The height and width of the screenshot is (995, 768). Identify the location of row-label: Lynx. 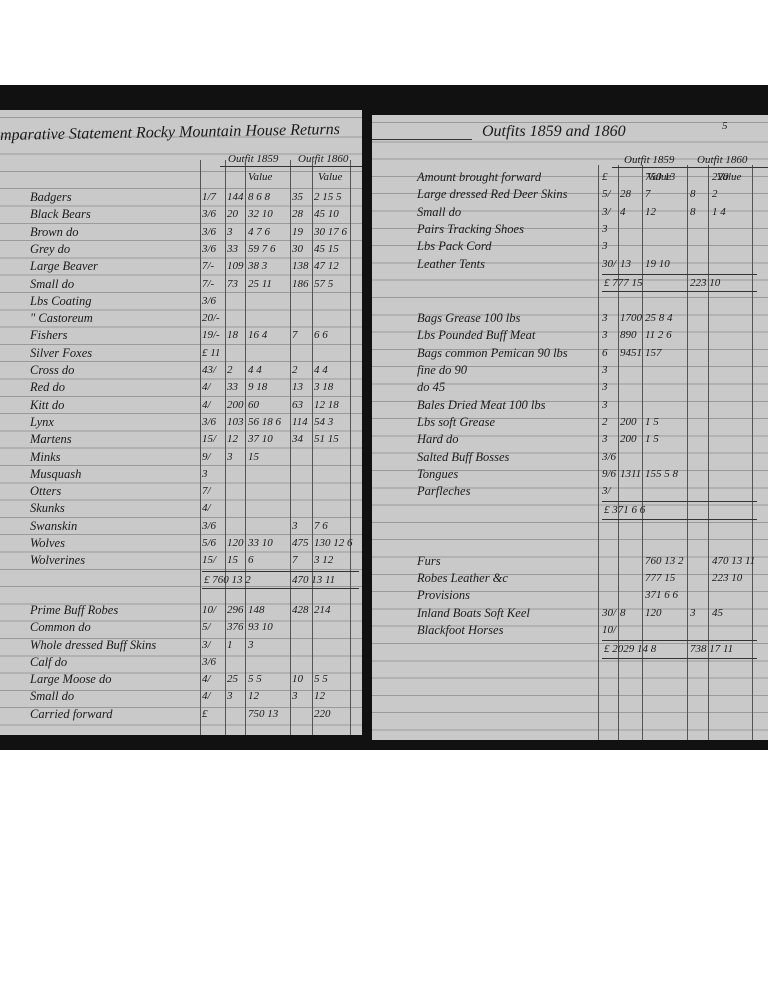
(42, 421).